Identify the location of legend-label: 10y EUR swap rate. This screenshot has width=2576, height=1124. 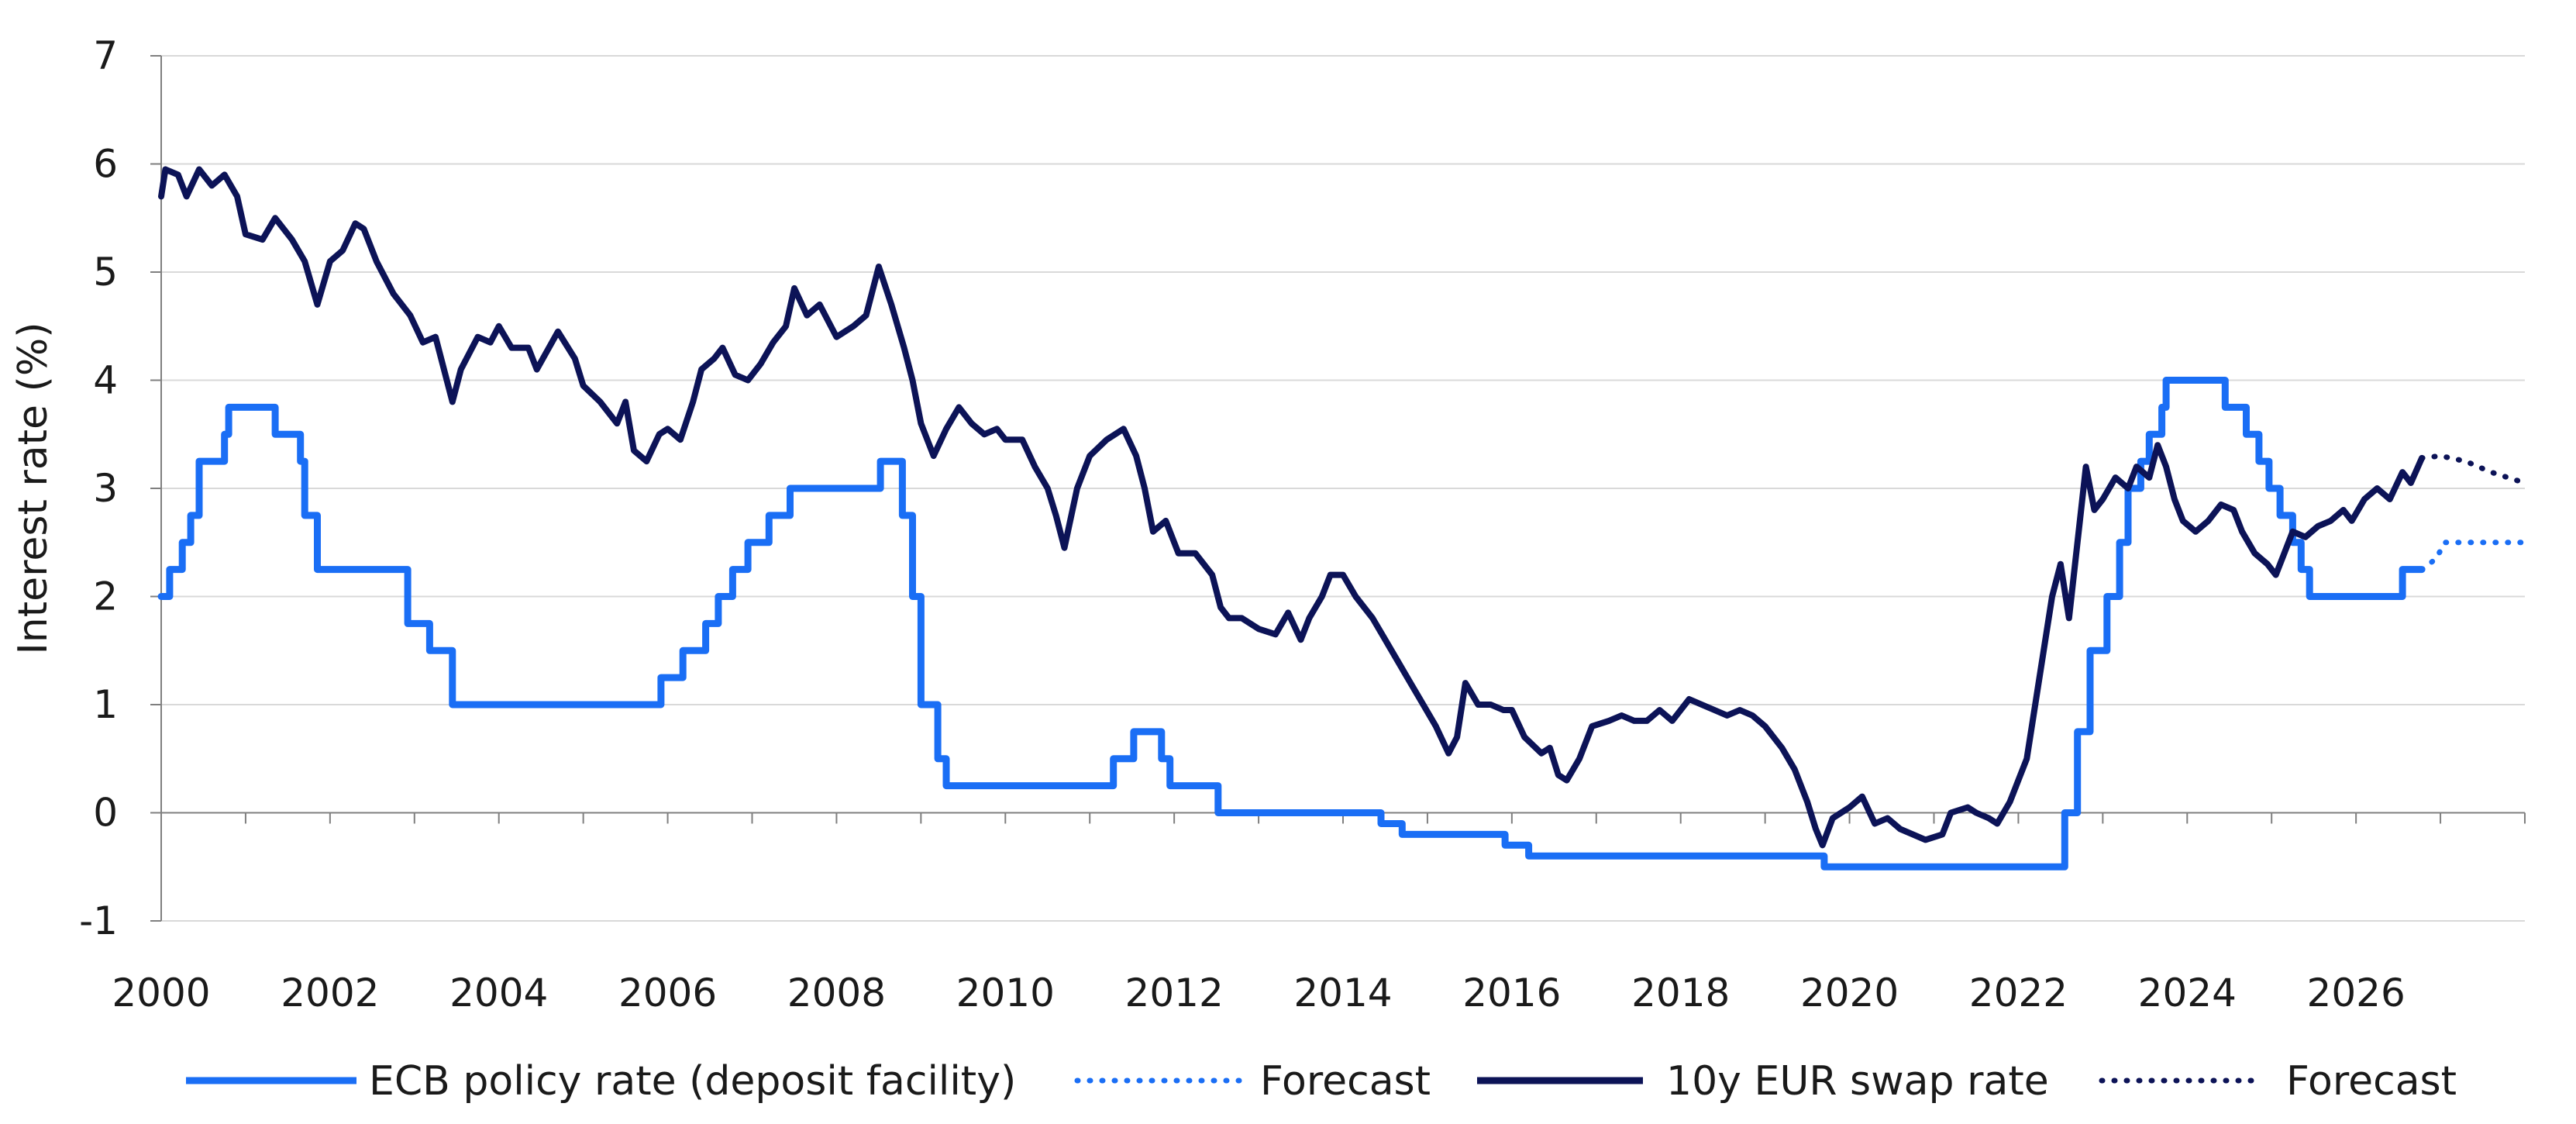
(1857, 1081).